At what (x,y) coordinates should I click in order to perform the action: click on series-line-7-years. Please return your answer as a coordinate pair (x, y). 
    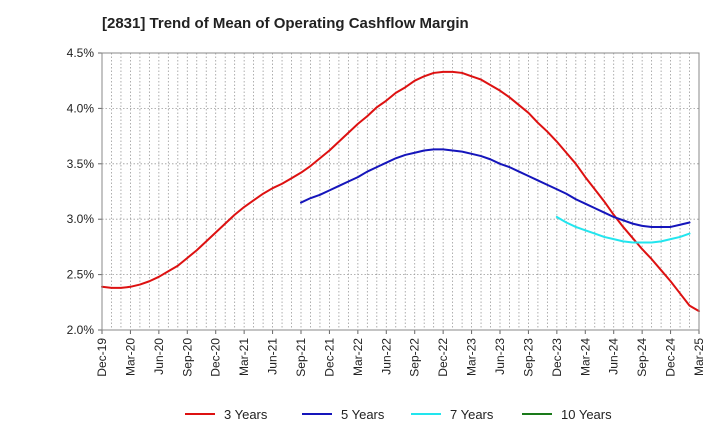
    Looking at the image, I should click on (623, 229).